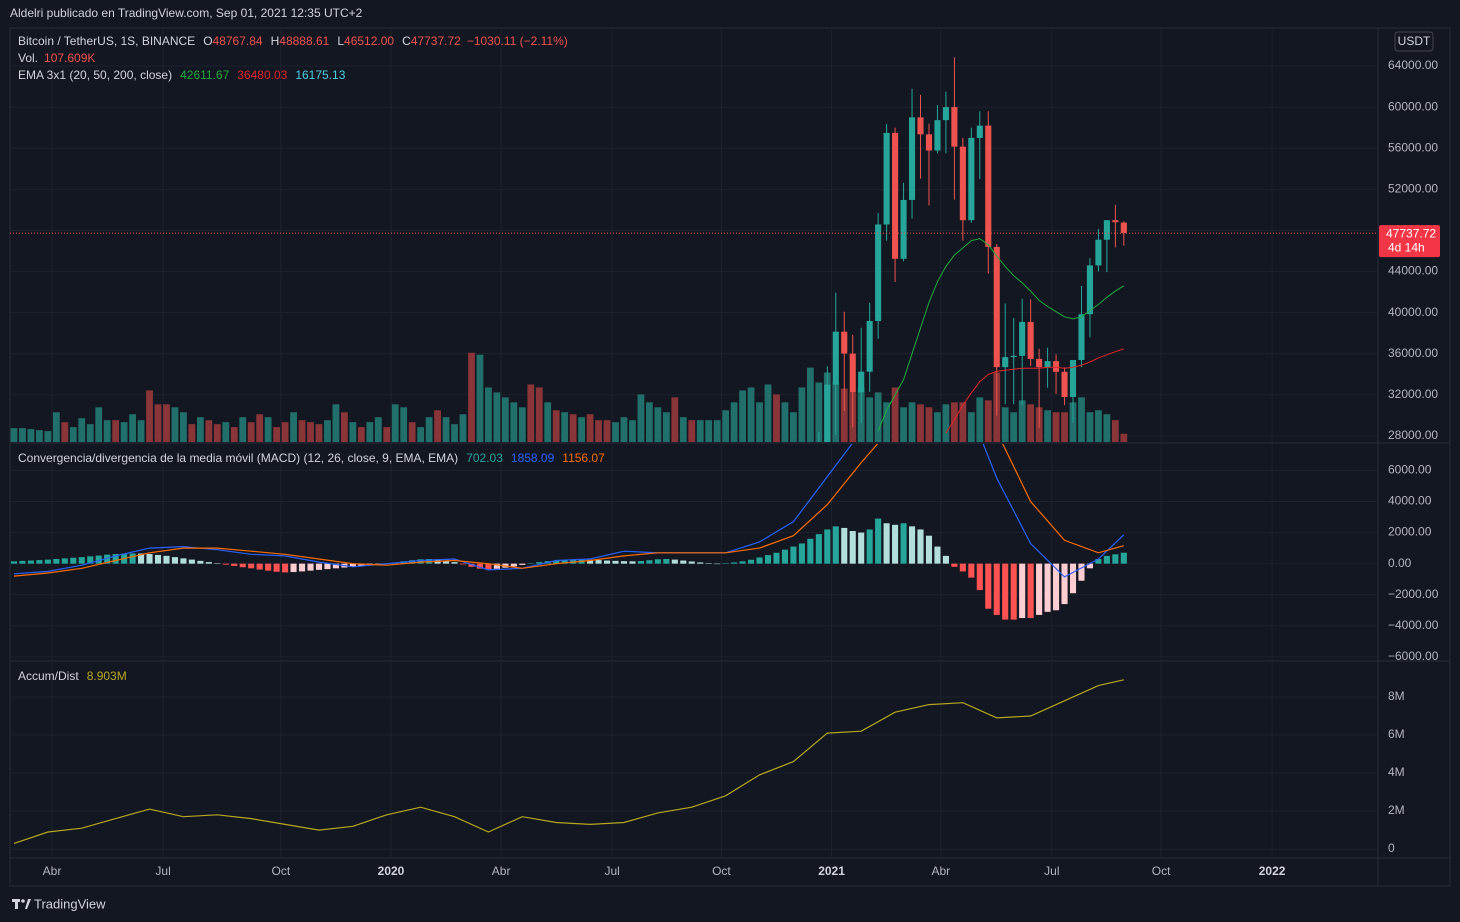  I want to click on currency-button, so click(1414, 41).